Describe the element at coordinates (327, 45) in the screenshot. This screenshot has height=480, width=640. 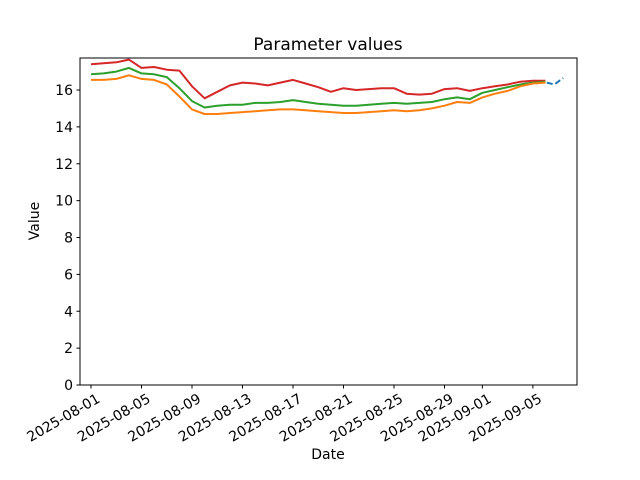
I see `chart-title: Parameter values` at that location.